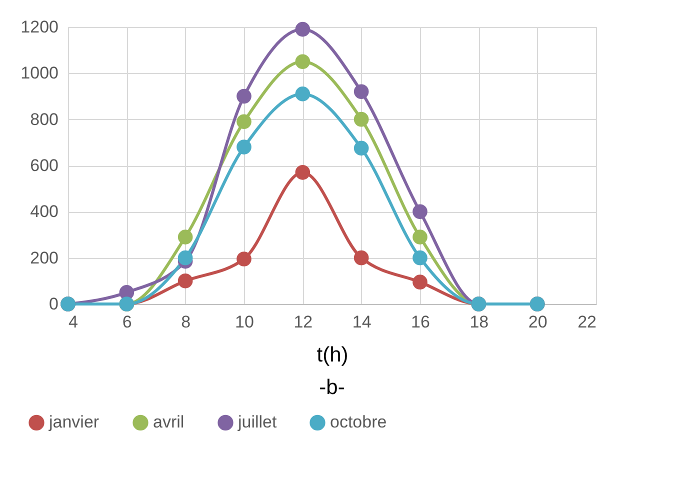  Describe the element at coordinates (587, 322) in the screenshot. I see `x-tick-label: 22` at that location.